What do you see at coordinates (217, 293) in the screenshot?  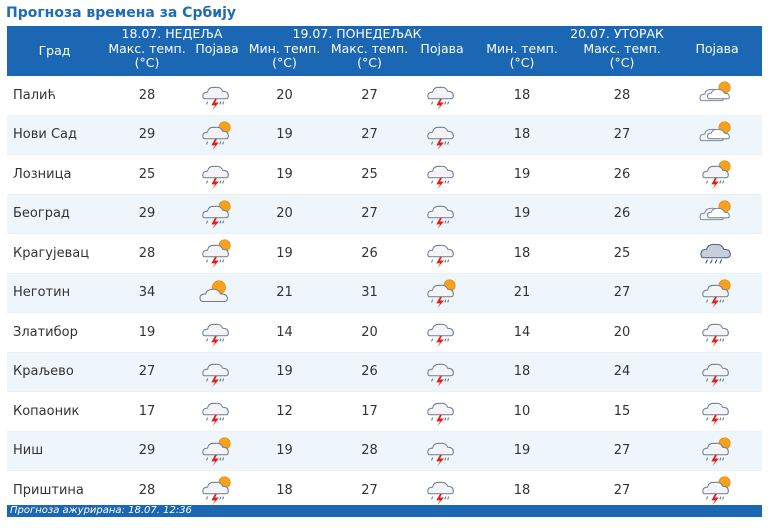 I see `sun-cloud-icon` at bounding box center [217, 293].